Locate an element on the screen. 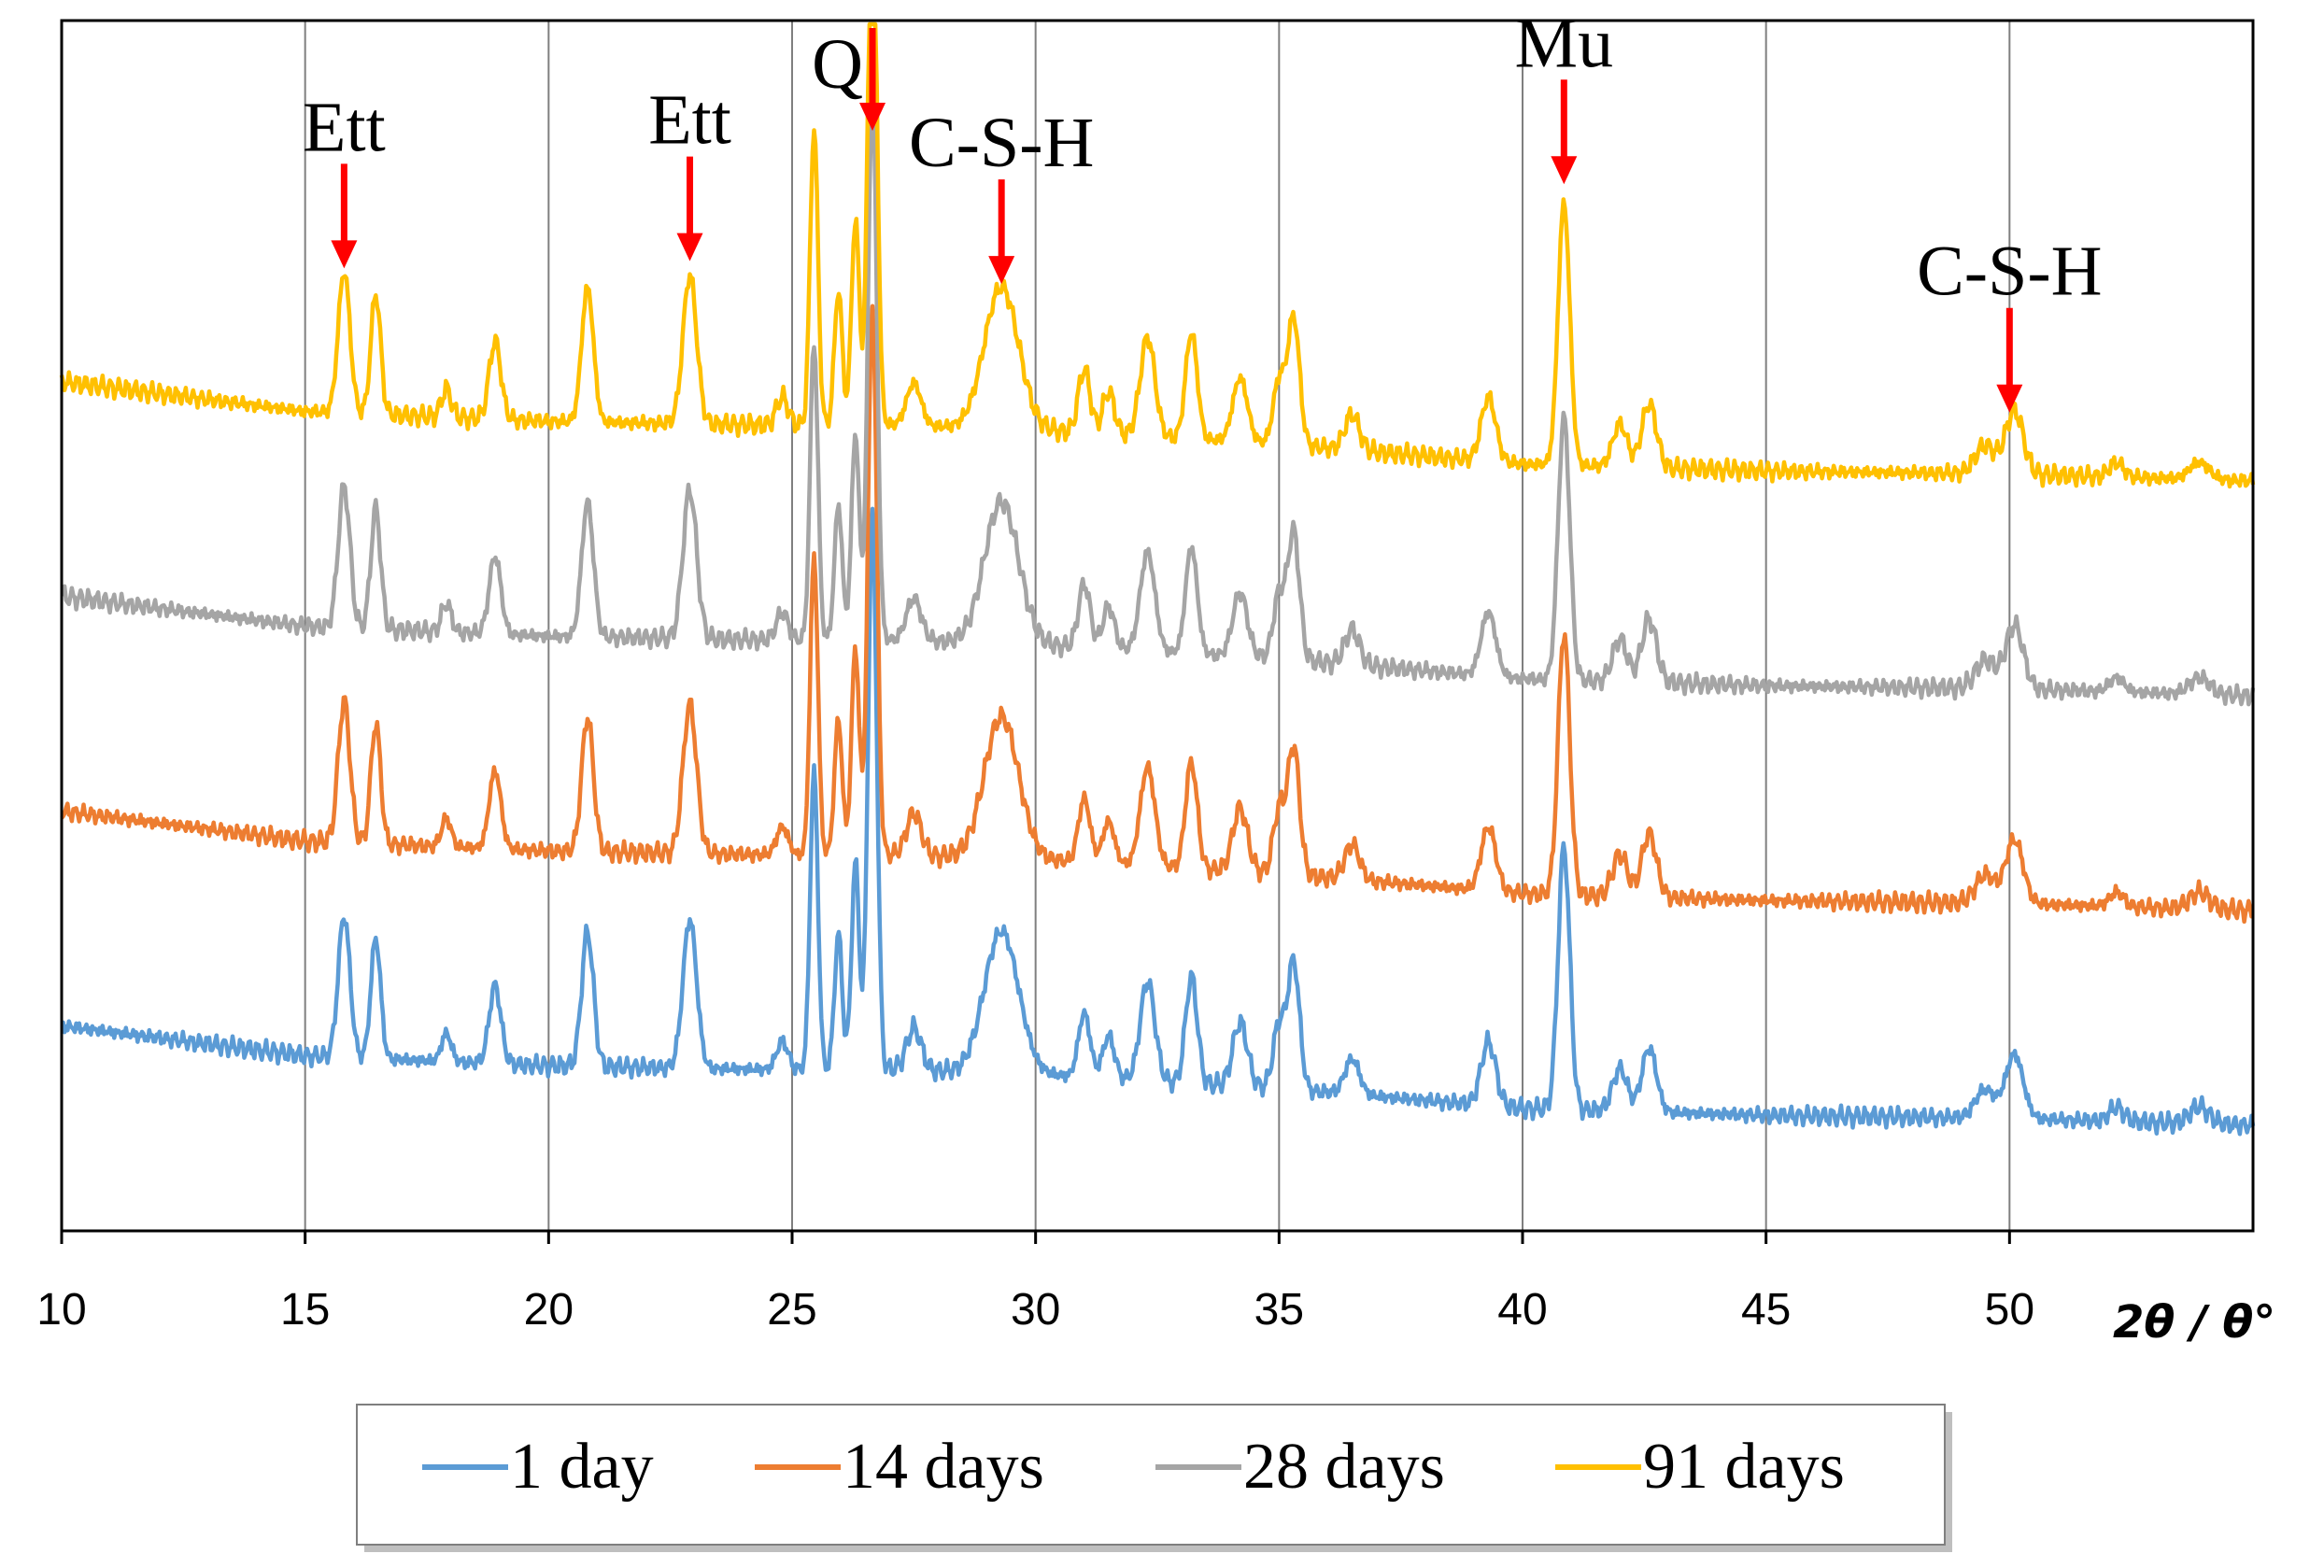 The image size is (2324, 1568). legend-label: 28 days is located at coordinates (1344, 1467).